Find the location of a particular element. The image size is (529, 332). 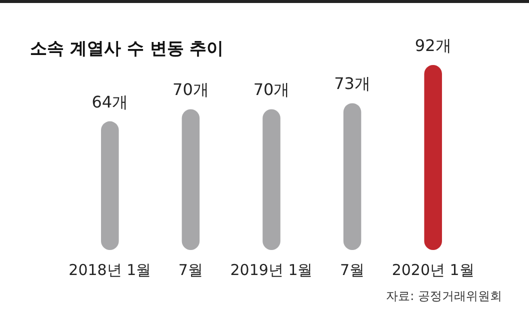

chart-title: 소속 계열사 수 변동 추이 is located at coordinates (127, 49).